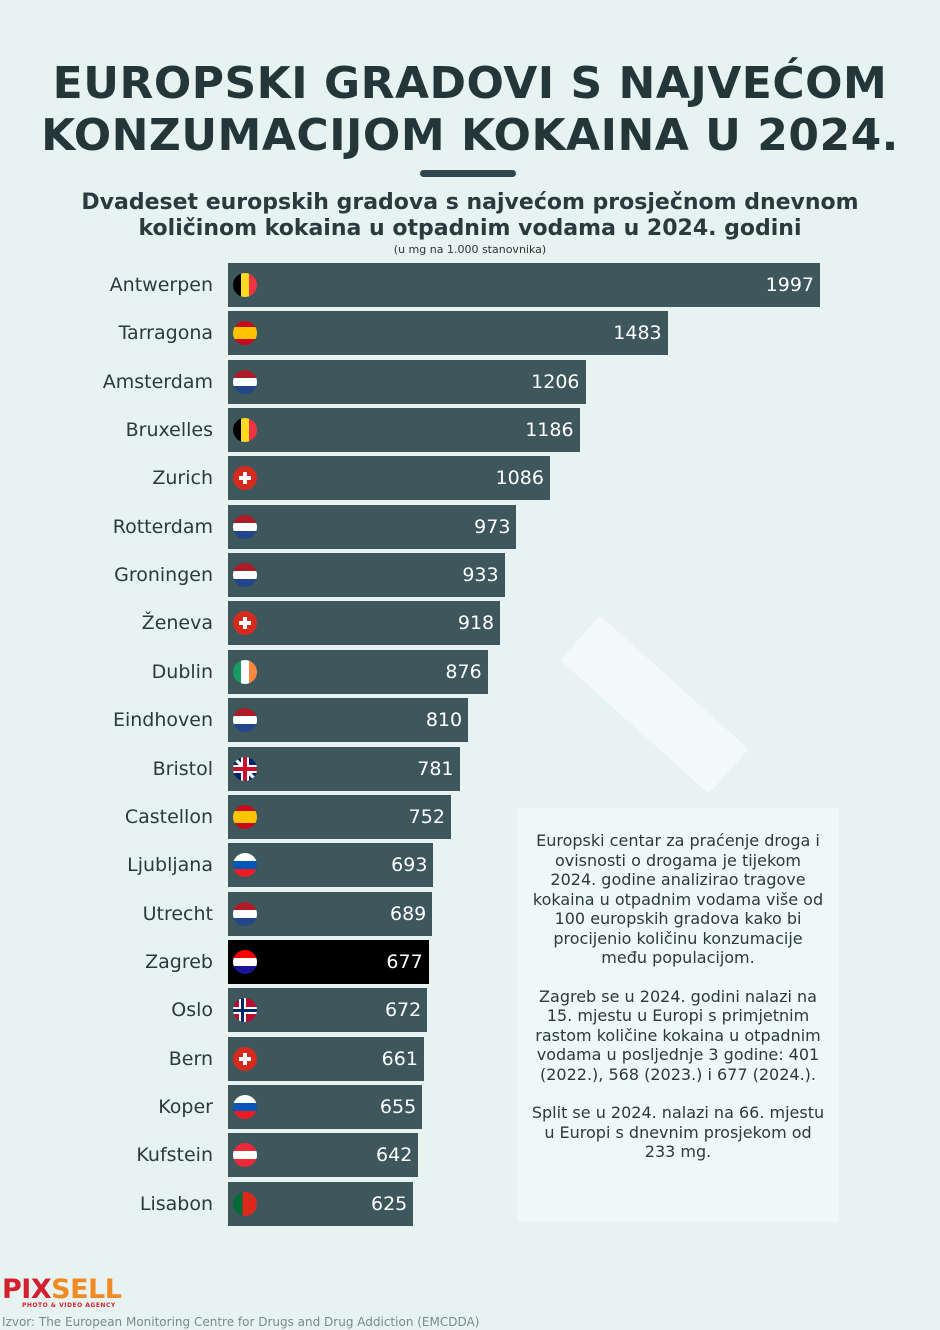 This screenshot has width=940, height=1330. I want to click on value-label: 973, so click(492, 526).